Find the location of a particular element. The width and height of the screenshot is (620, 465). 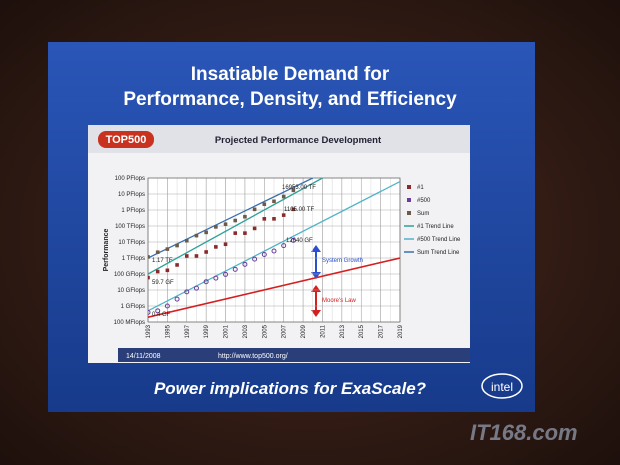

y-tick-label: 100 TFlops is located at coordinates (130, 227).